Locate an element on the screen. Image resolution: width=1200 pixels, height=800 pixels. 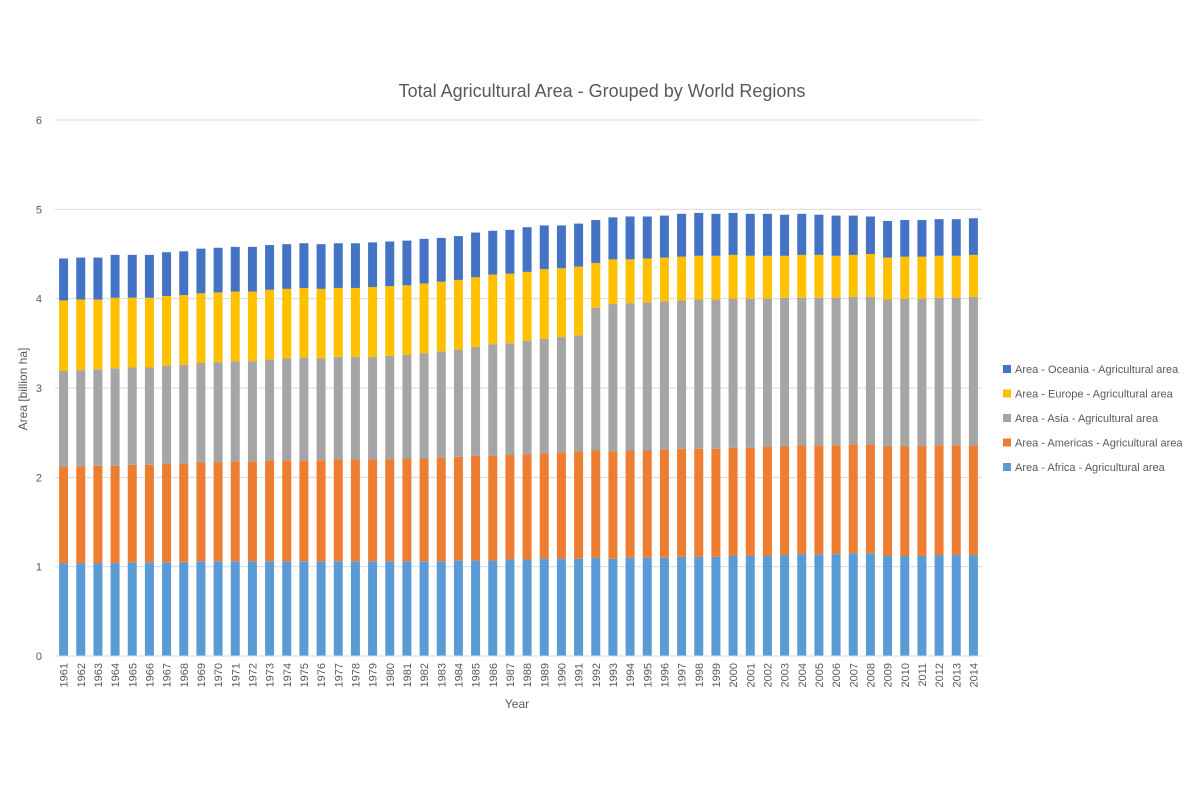
bar-segment-s0-2007 is located at coordinates (853, 604).